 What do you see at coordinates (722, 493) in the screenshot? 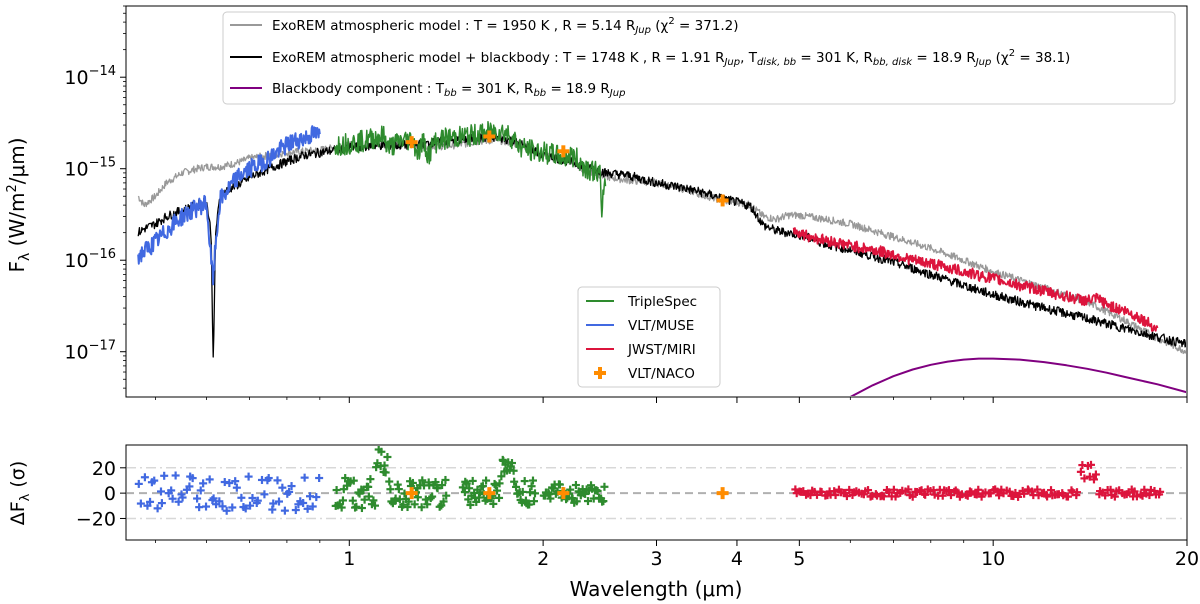
I see `residual-naco-point` at bounding box center [722, 493].